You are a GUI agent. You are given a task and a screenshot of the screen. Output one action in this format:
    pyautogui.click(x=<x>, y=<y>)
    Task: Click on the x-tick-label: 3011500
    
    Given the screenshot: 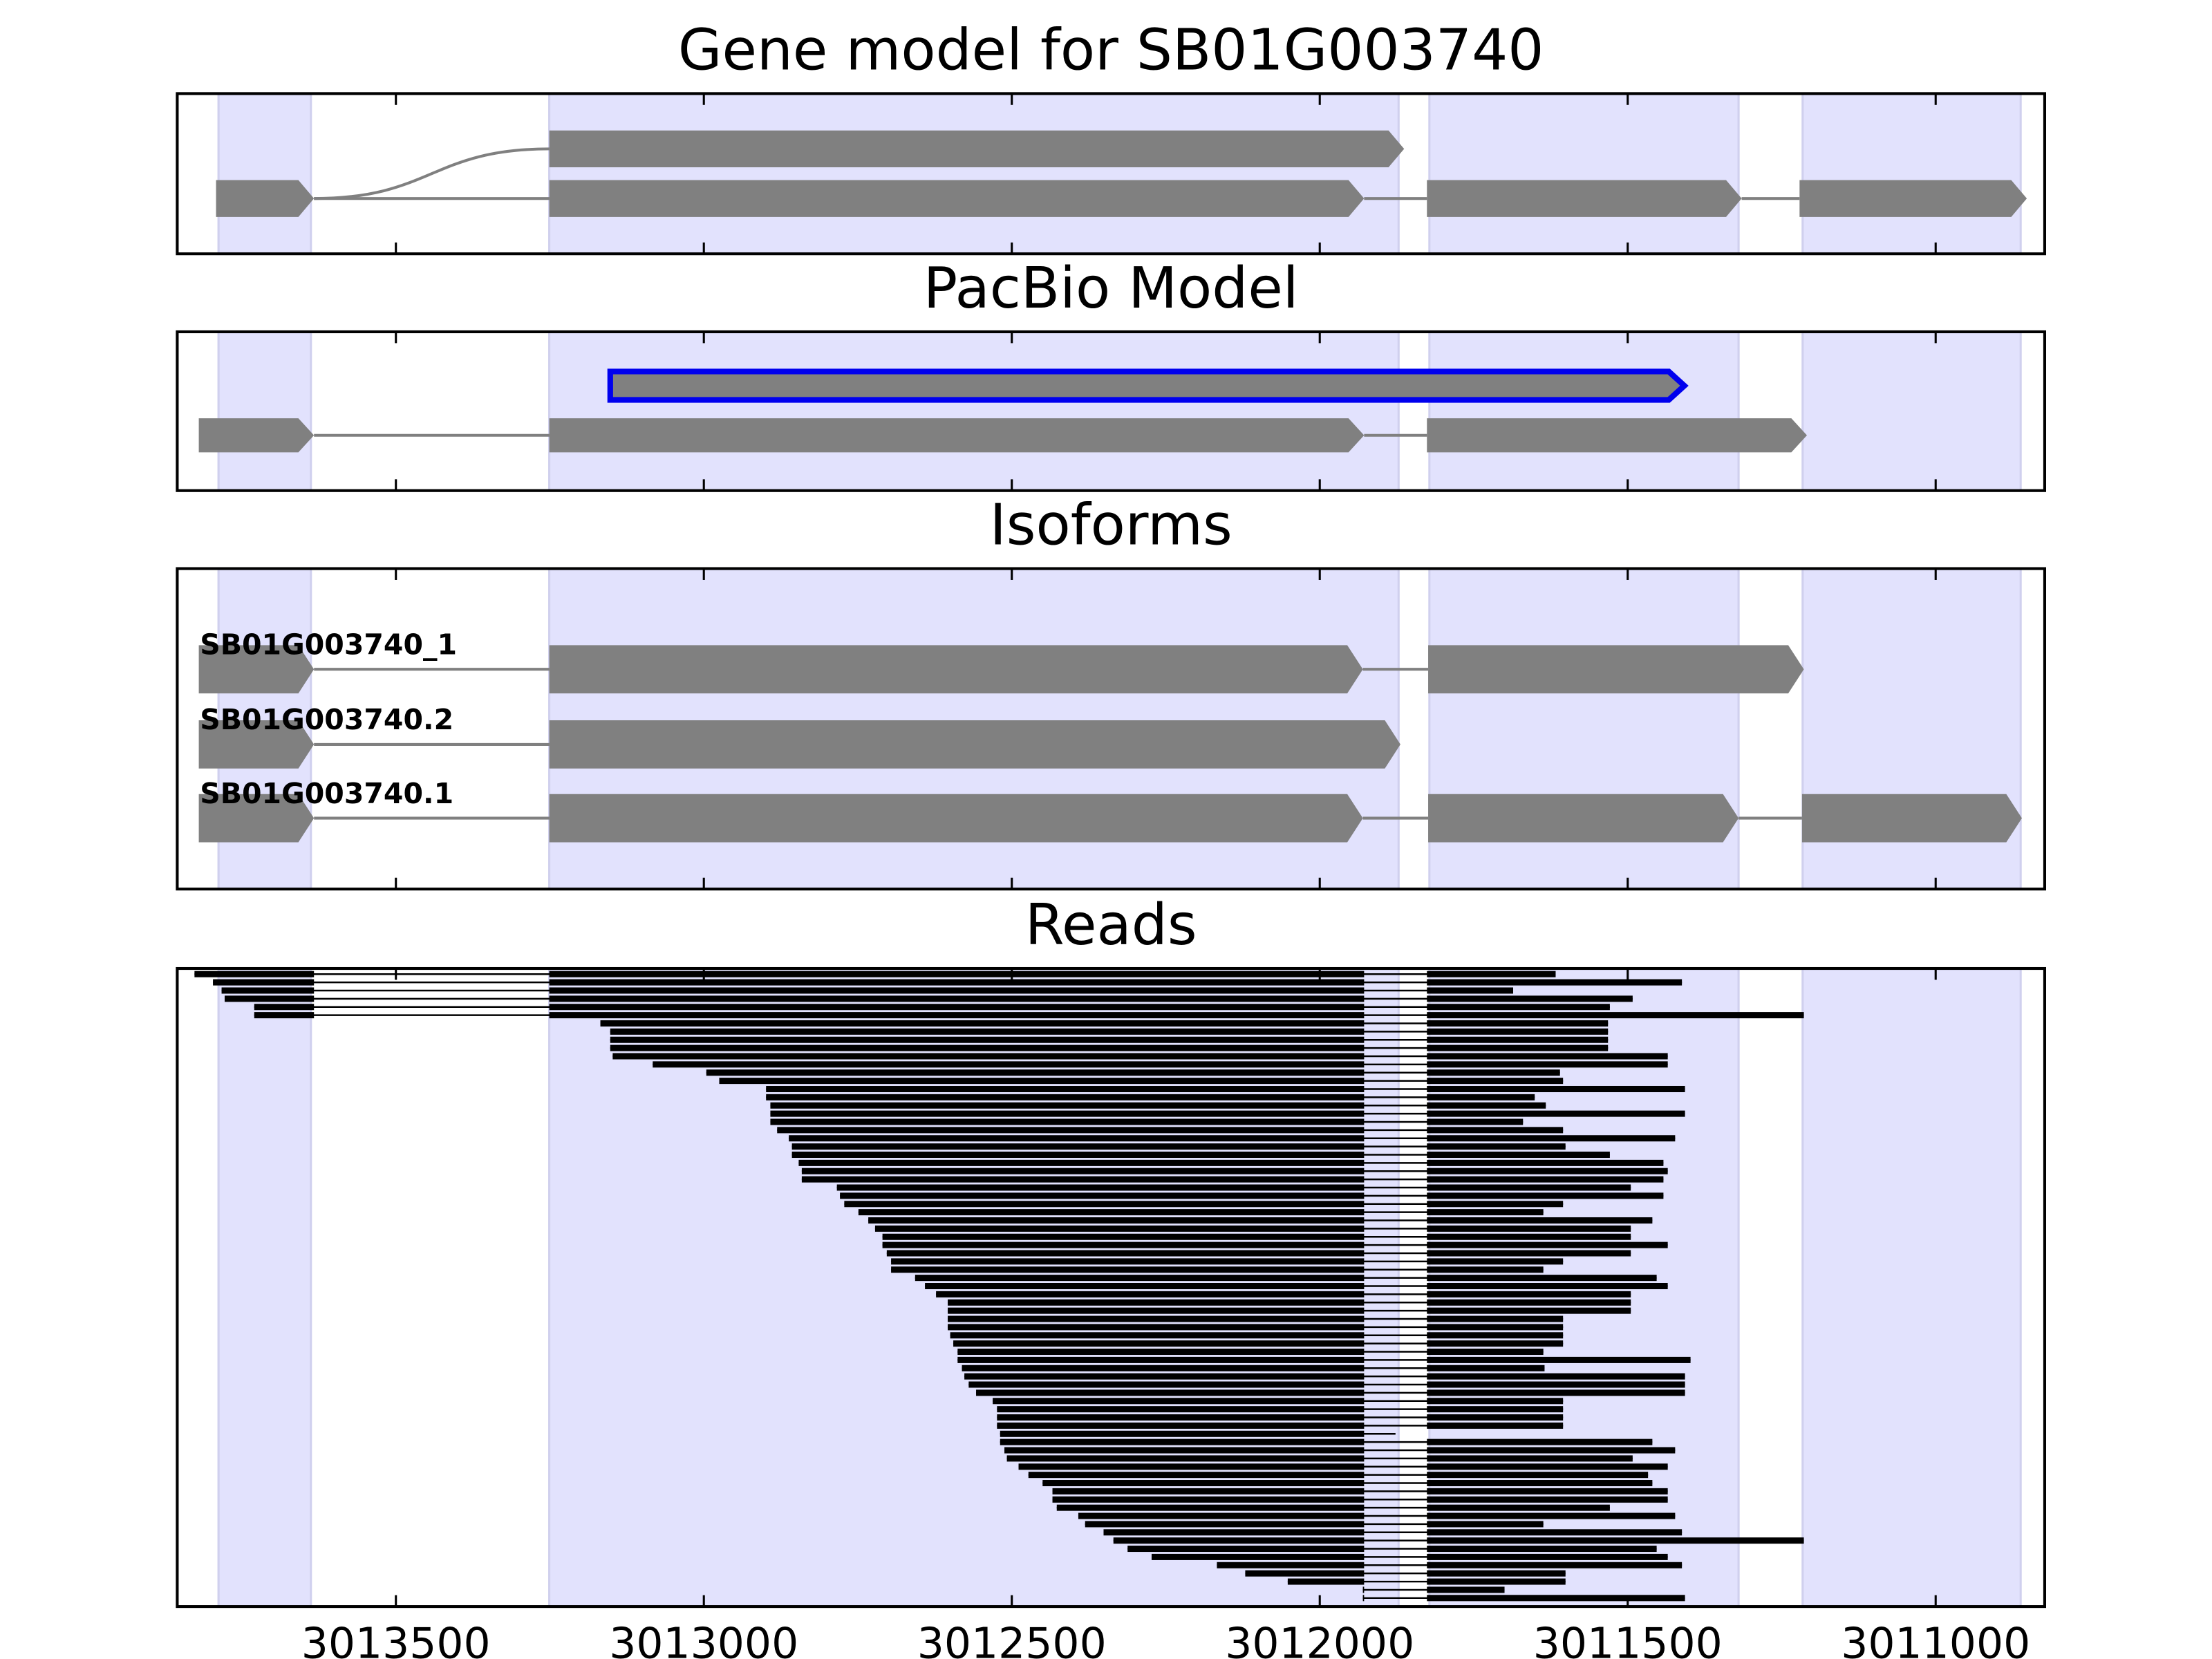 What is the action you would take?
    pyautogui.click(x=1628, y=1639)
    